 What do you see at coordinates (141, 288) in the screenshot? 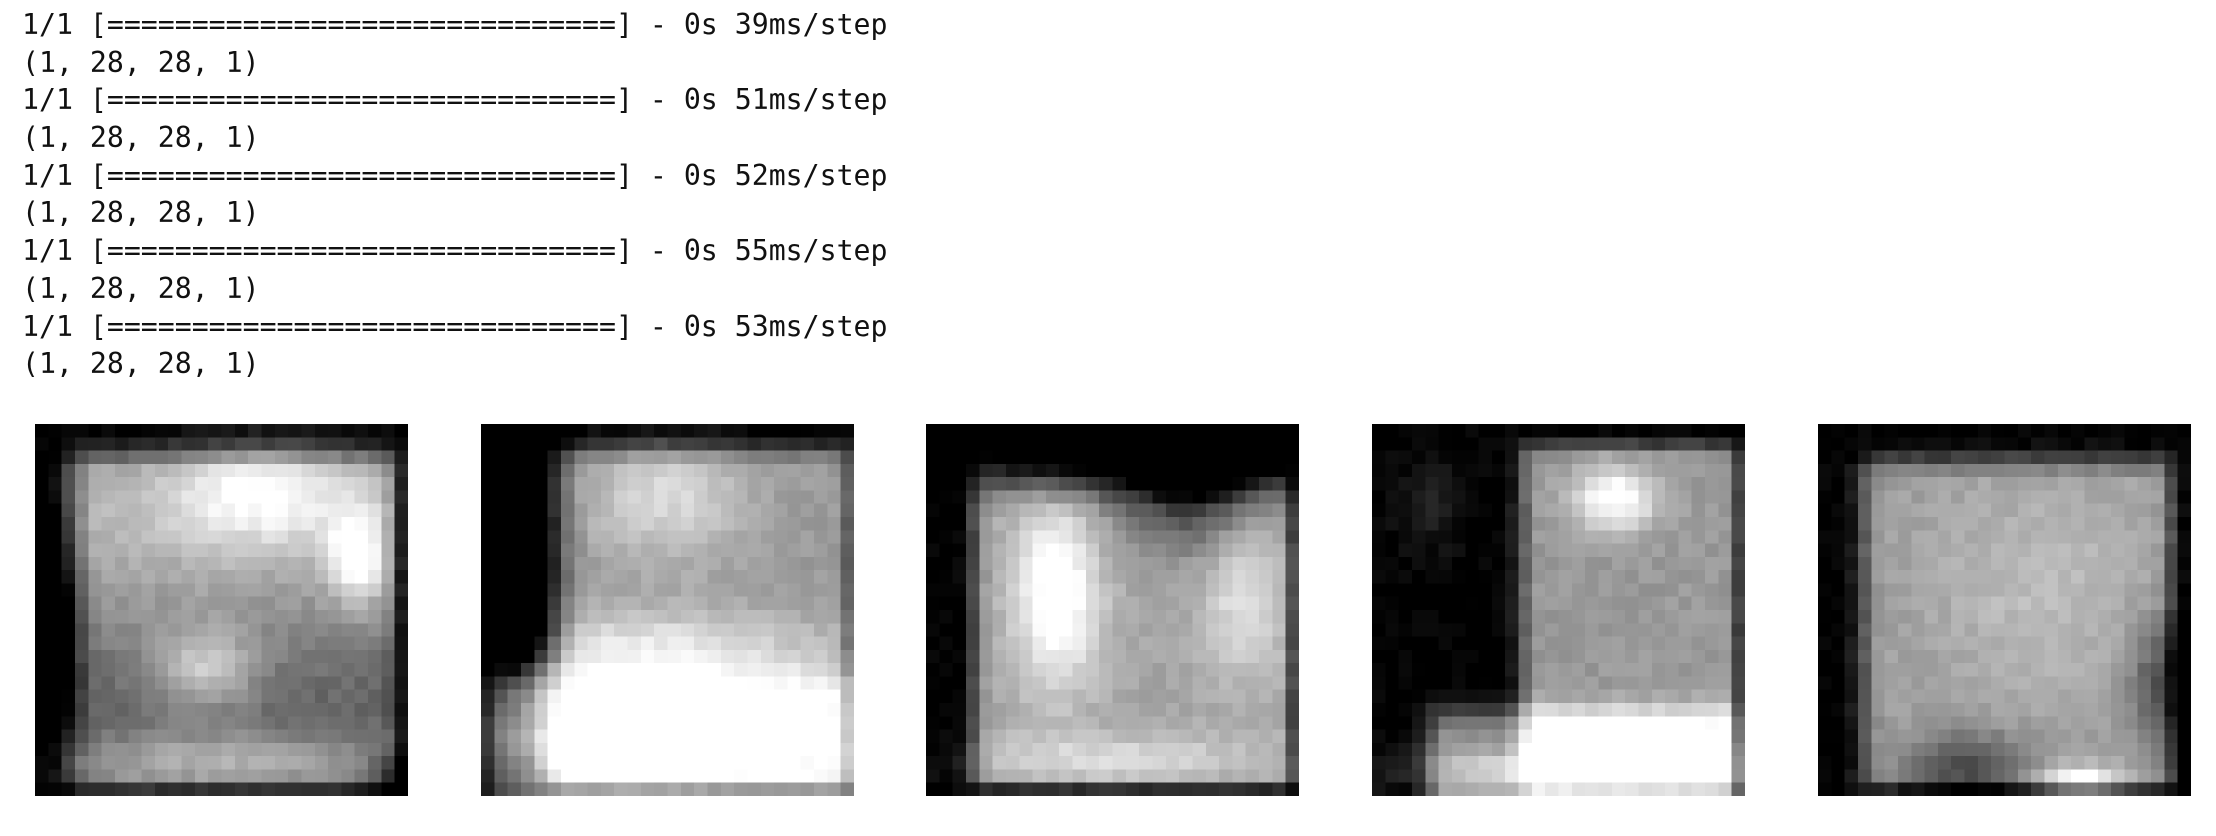
I see `shape-line-4: (1, 28, 28, 1)` at bounding box center [141, 288].